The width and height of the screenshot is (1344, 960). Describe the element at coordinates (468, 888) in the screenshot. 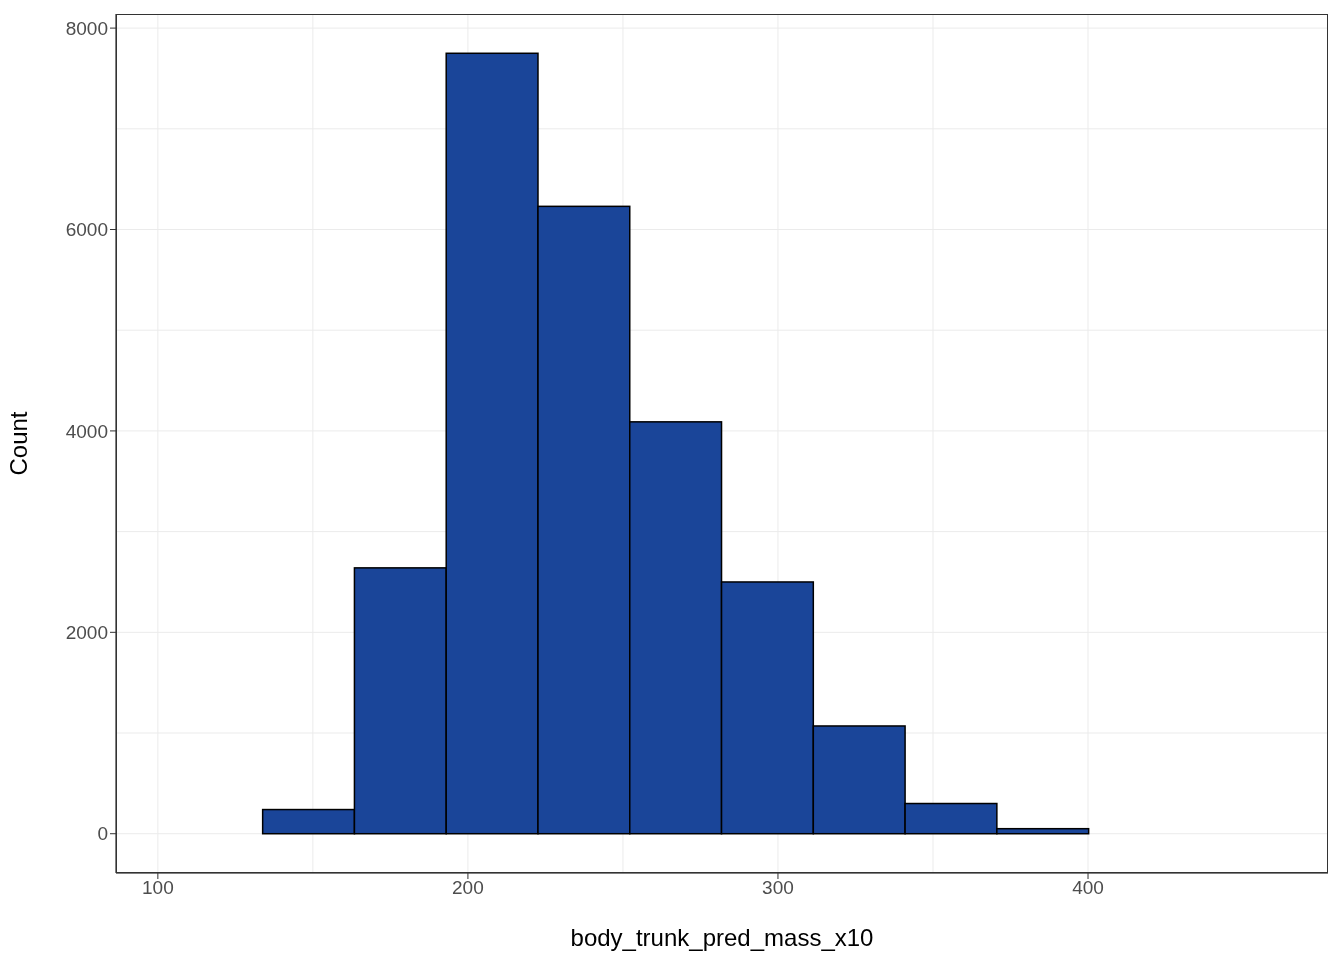

I see `x-tick-label: 200` at that location.